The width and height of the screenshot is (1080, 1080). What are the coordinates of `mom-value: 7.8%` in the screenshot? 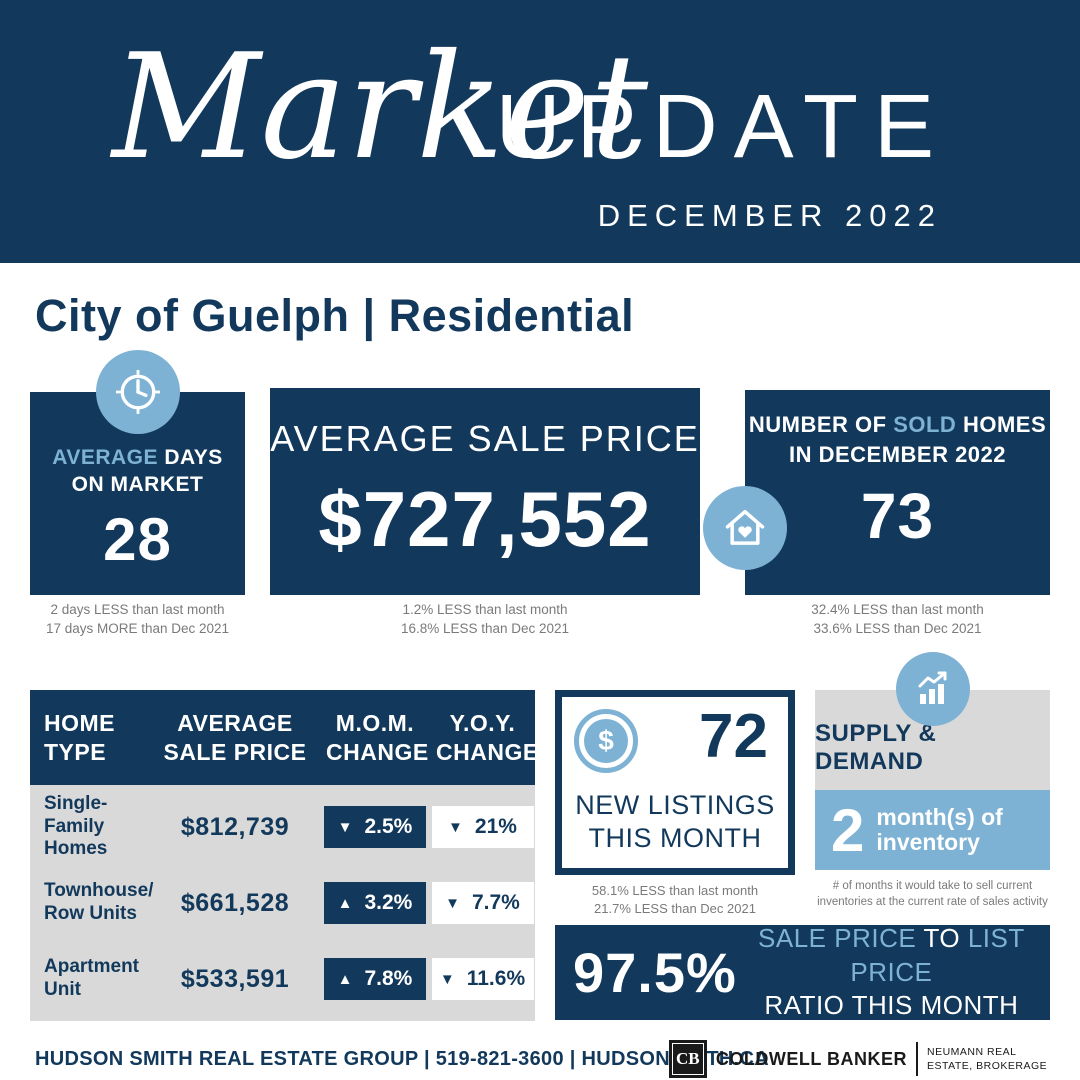 It's located at (388, 978).